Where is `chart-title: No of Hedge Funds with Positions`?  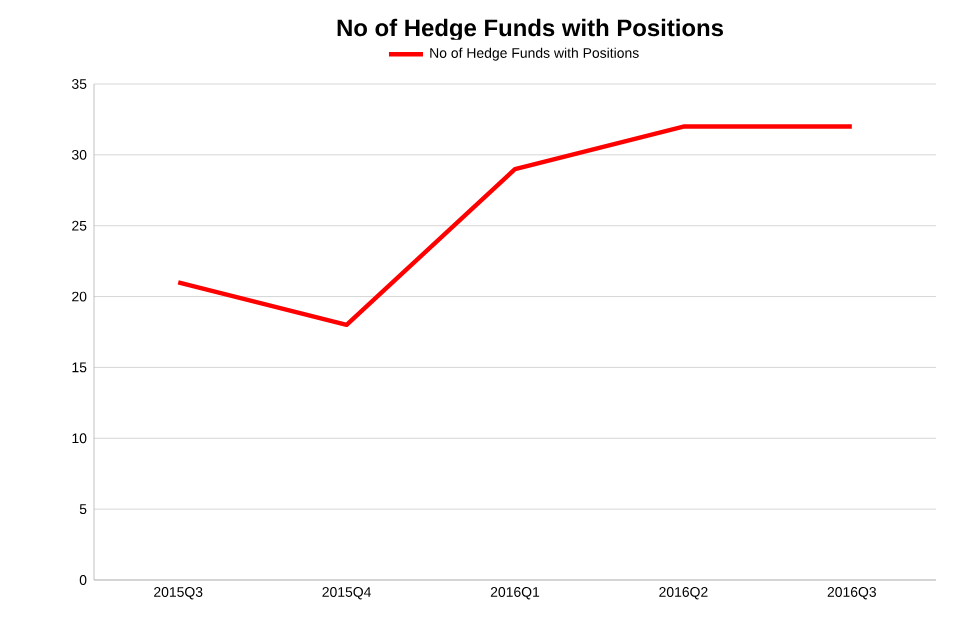
chart-title: No of Hedge Funds with Positions is located at coordinates (530, 30).